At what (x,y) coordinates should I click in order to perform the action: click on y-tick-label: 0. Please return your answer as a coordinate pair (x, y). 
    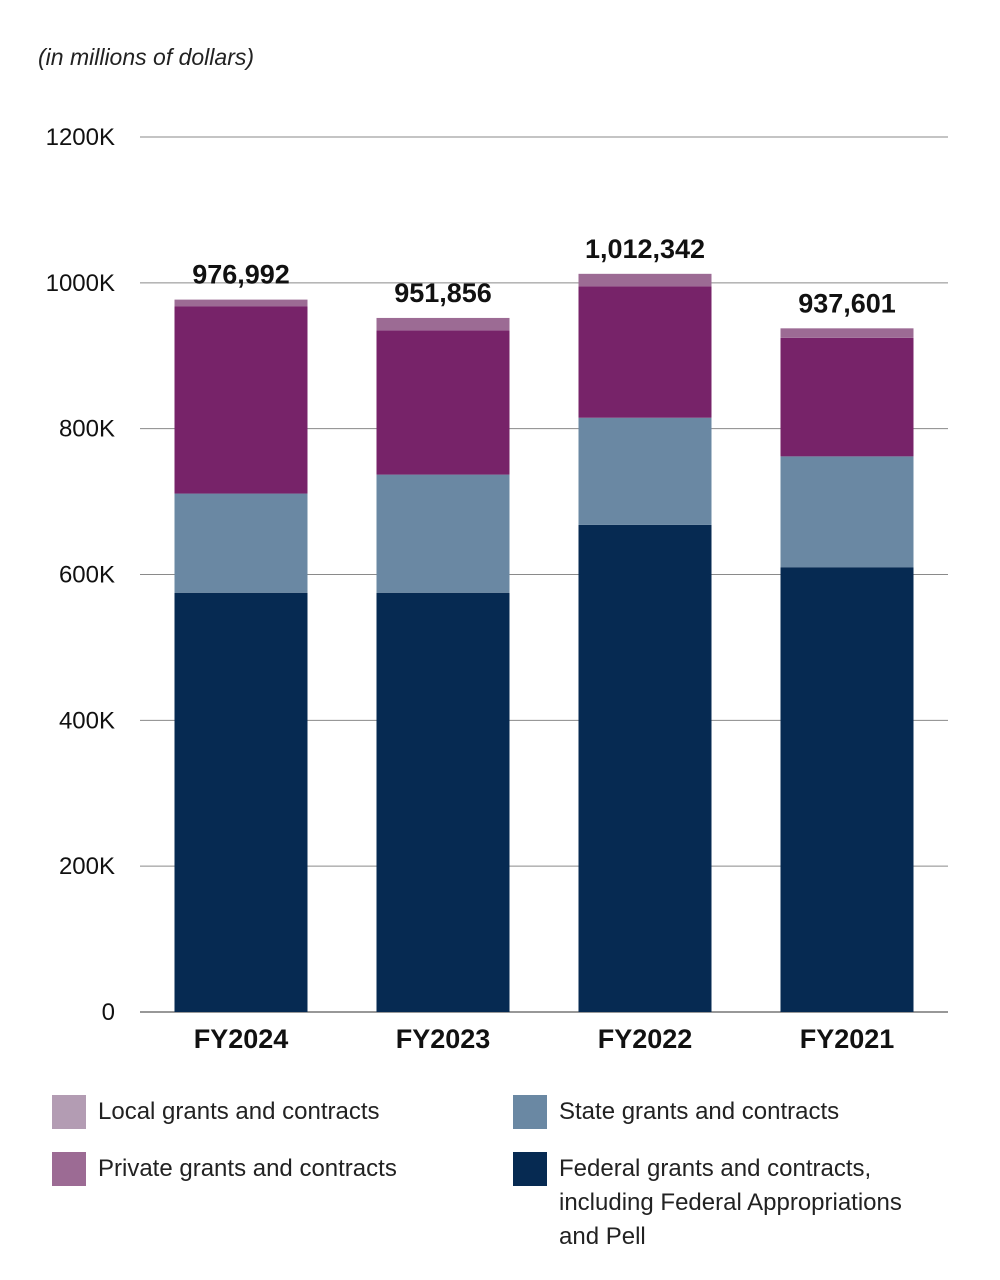
    Looking at the image, I should click on (108, 1012).